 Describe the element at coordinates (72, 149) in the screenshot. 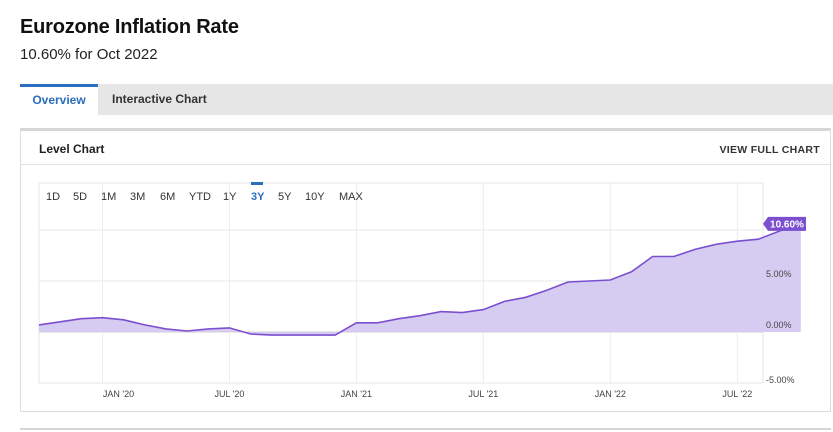

I see `card-title: Level Chart` at that location.